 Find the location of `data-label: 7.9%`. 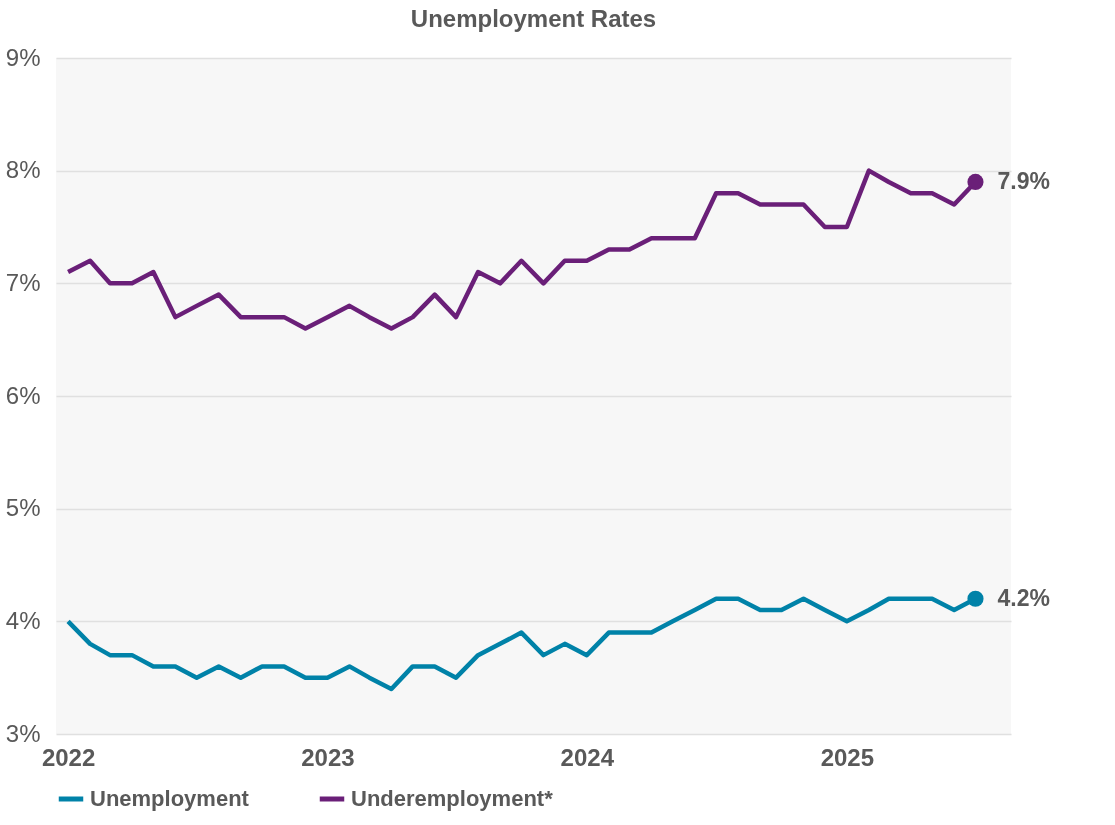

data-label: 7.9% is located at coordinates (1023, 180).